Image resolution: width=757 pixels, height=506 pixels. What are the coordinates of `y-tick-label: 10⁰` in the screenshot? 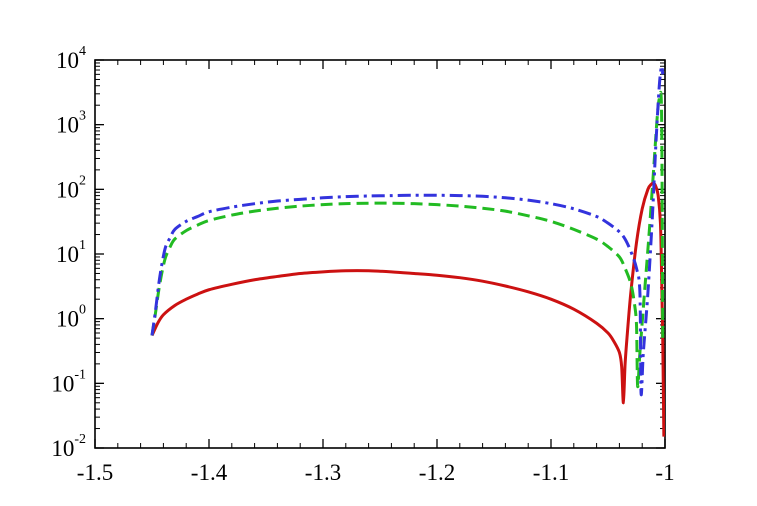 It's located at (71, 317).